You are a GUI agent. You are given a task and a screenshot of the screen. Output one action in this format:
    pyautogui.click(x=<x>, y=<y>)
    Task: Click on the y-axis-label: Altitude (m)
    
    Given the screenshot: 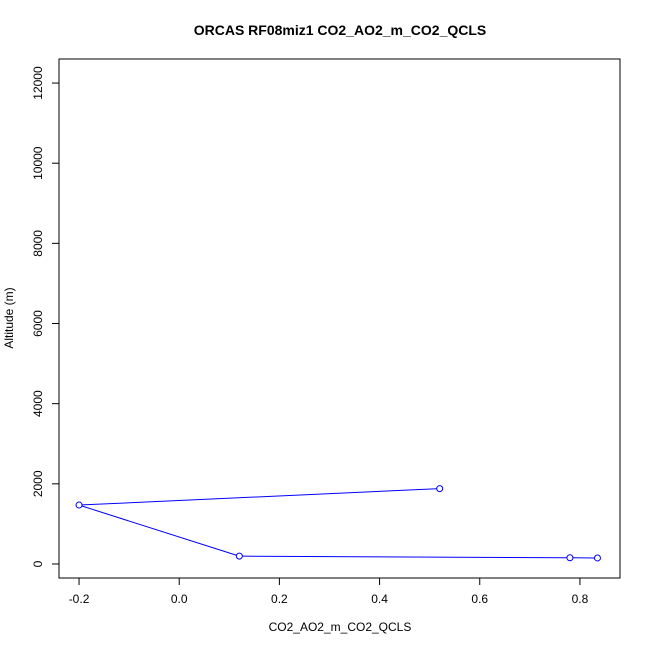 What is the action you would take?
    pyautogui.click(x=9, y=317)
    